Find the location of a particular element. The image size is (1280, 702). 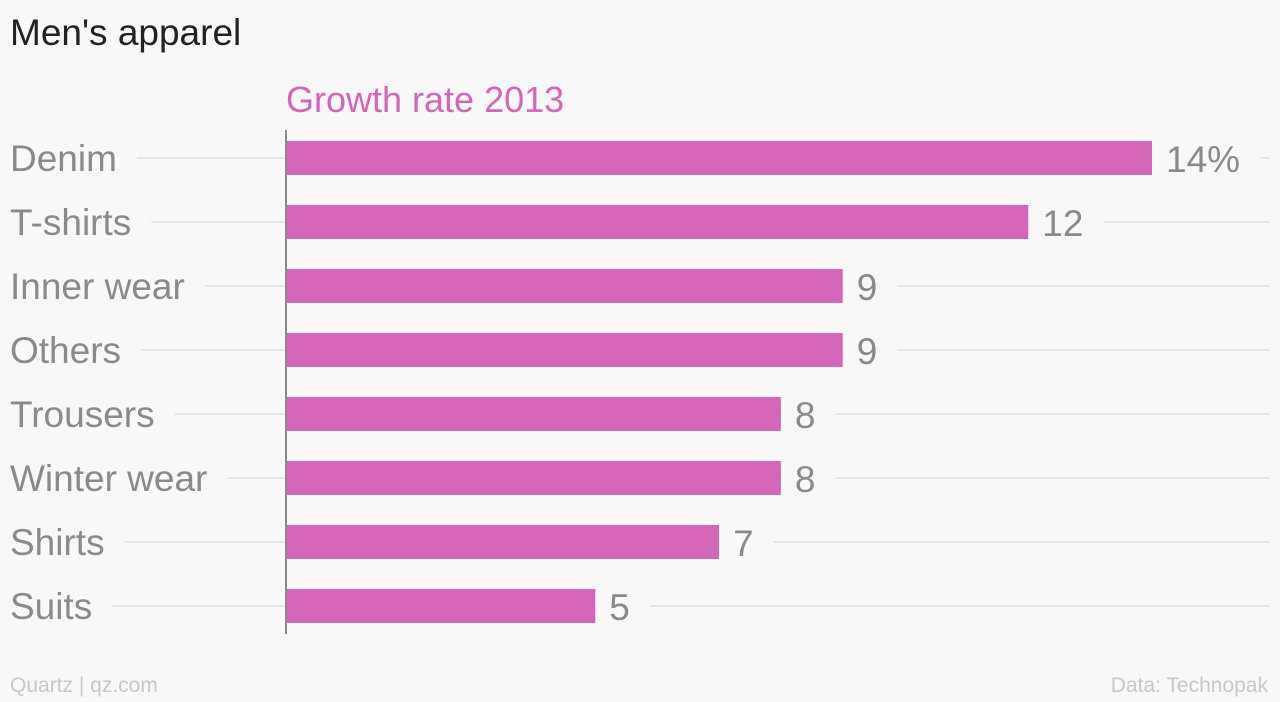

series-label: Growth rate 2013 is located at coordinates (425, 99).